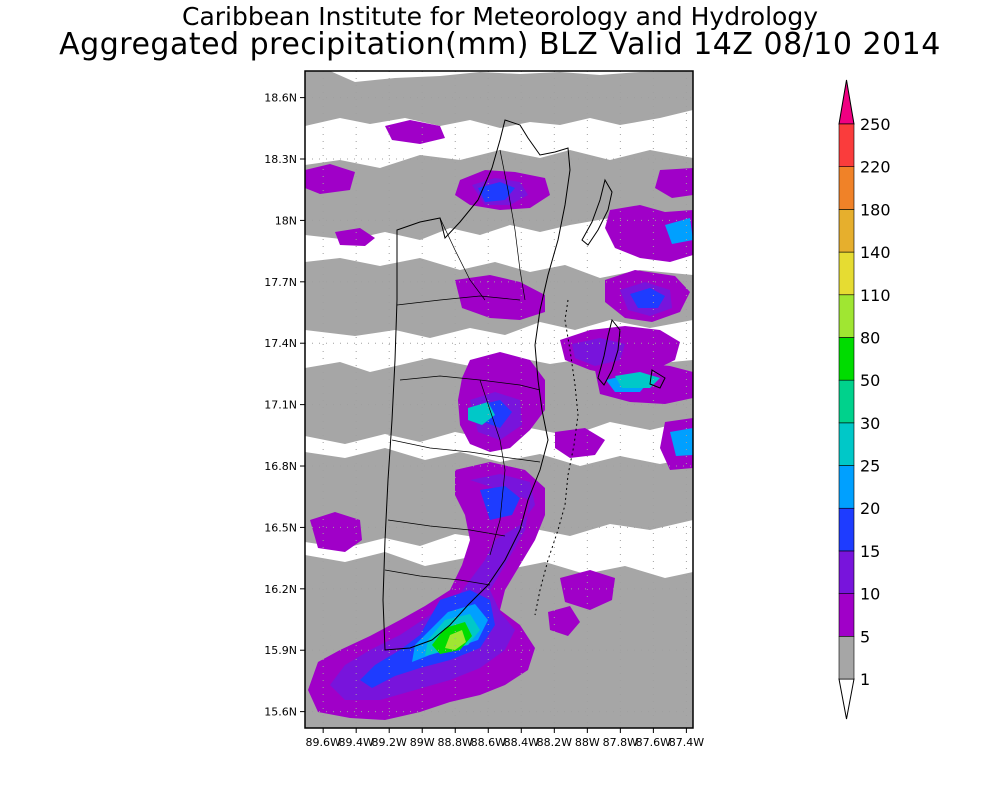 This screenshot has height=800, width=1000. Describe the element at coordinates (657, 379) in the screenshot. I see `lighthouse-reef` at that location.